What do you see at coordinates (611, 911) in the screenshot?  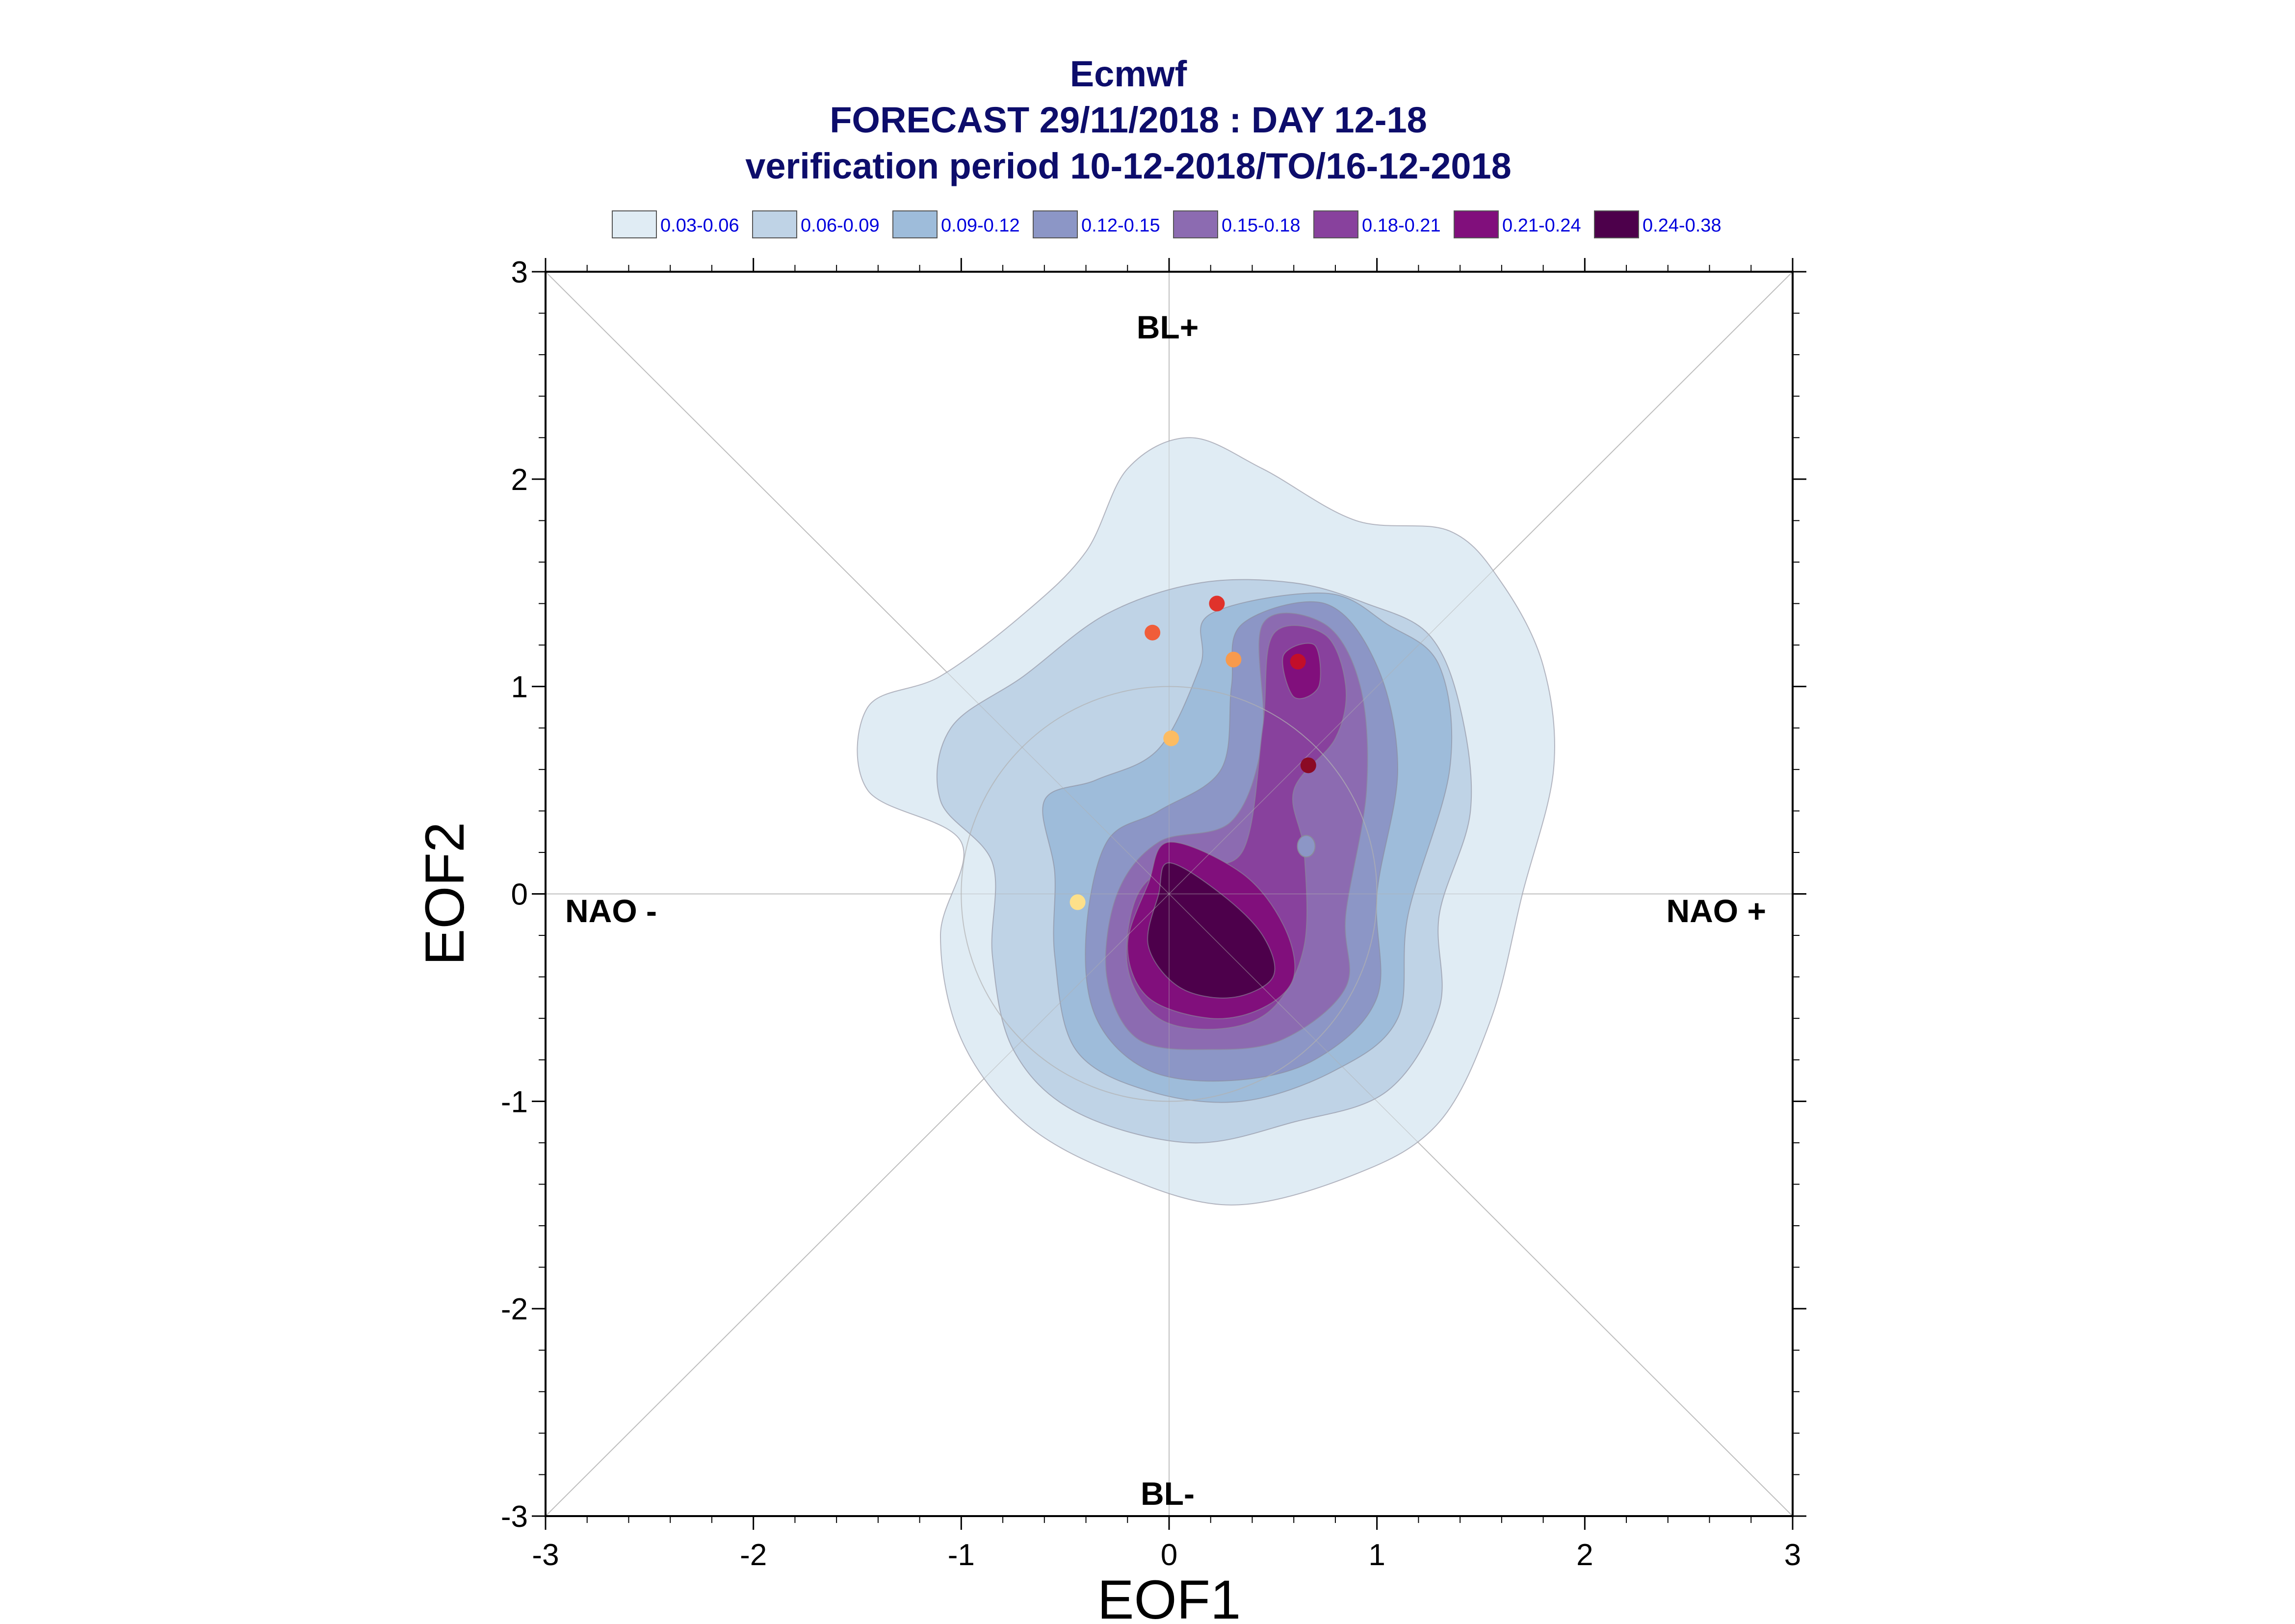 I see `regime-label-nao-minus: NAO -` at bounding box center [611, 911].